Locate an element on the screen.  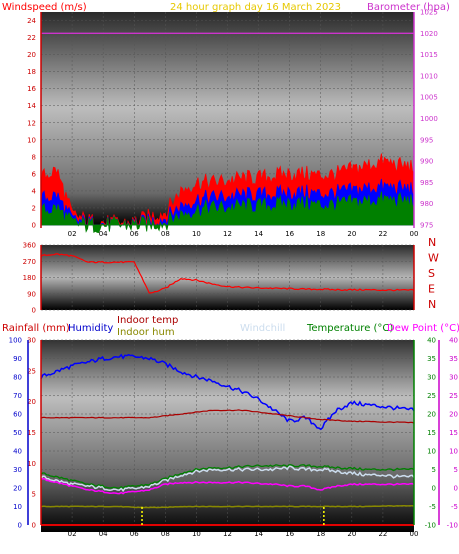
humidity-y-tick: 0 is located at coordinates (20, 526).